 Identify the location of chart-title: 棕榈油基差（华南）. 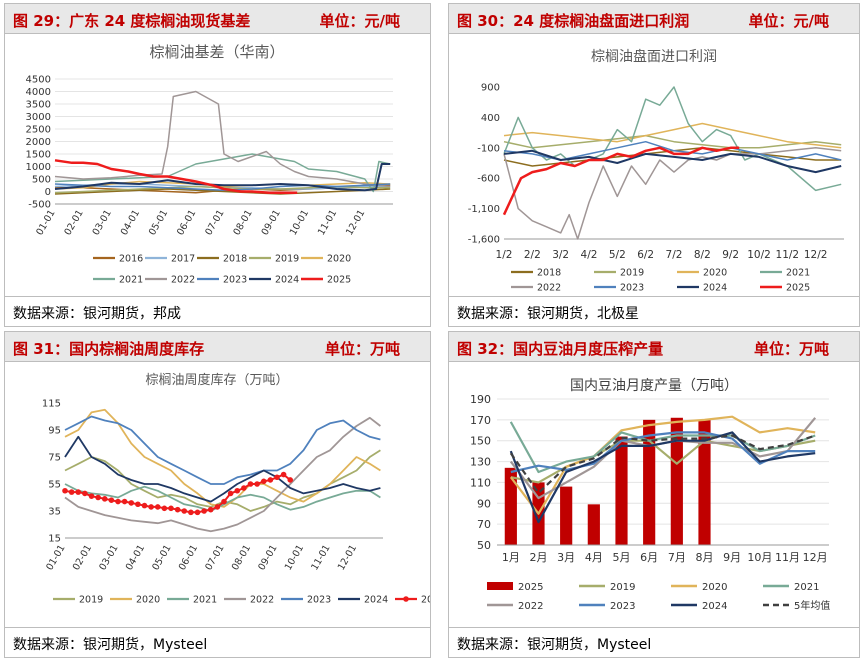
(216, 52).